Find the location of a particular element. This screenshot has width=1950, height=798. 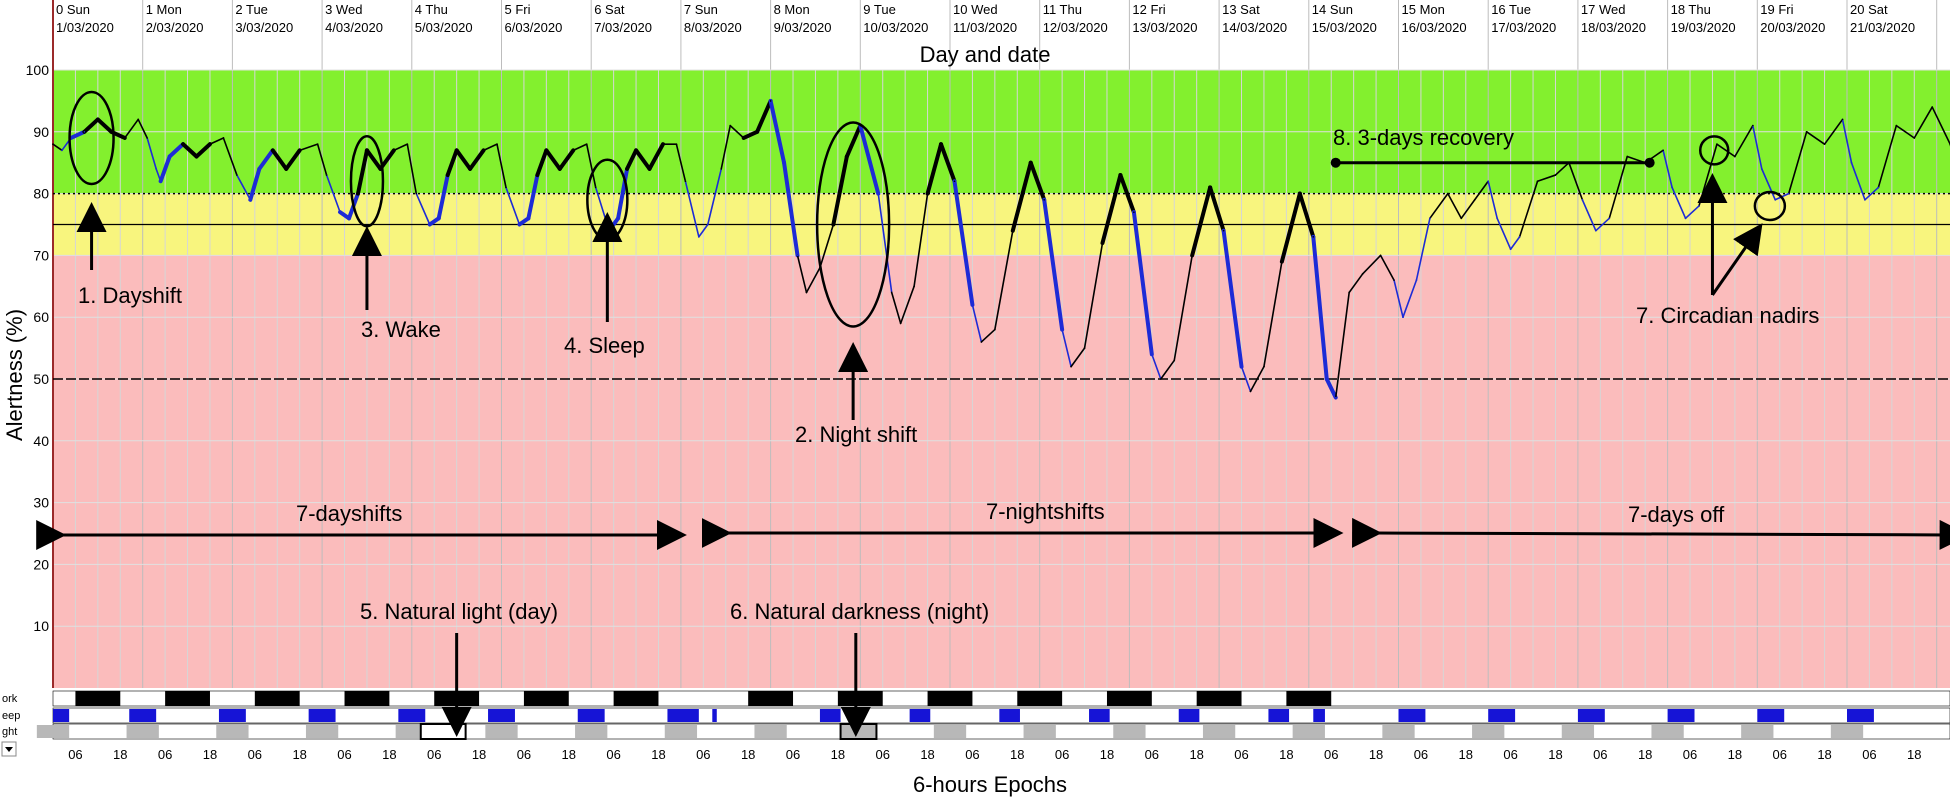

arrow-daysoff-span is located at coordinates (1651, 533).